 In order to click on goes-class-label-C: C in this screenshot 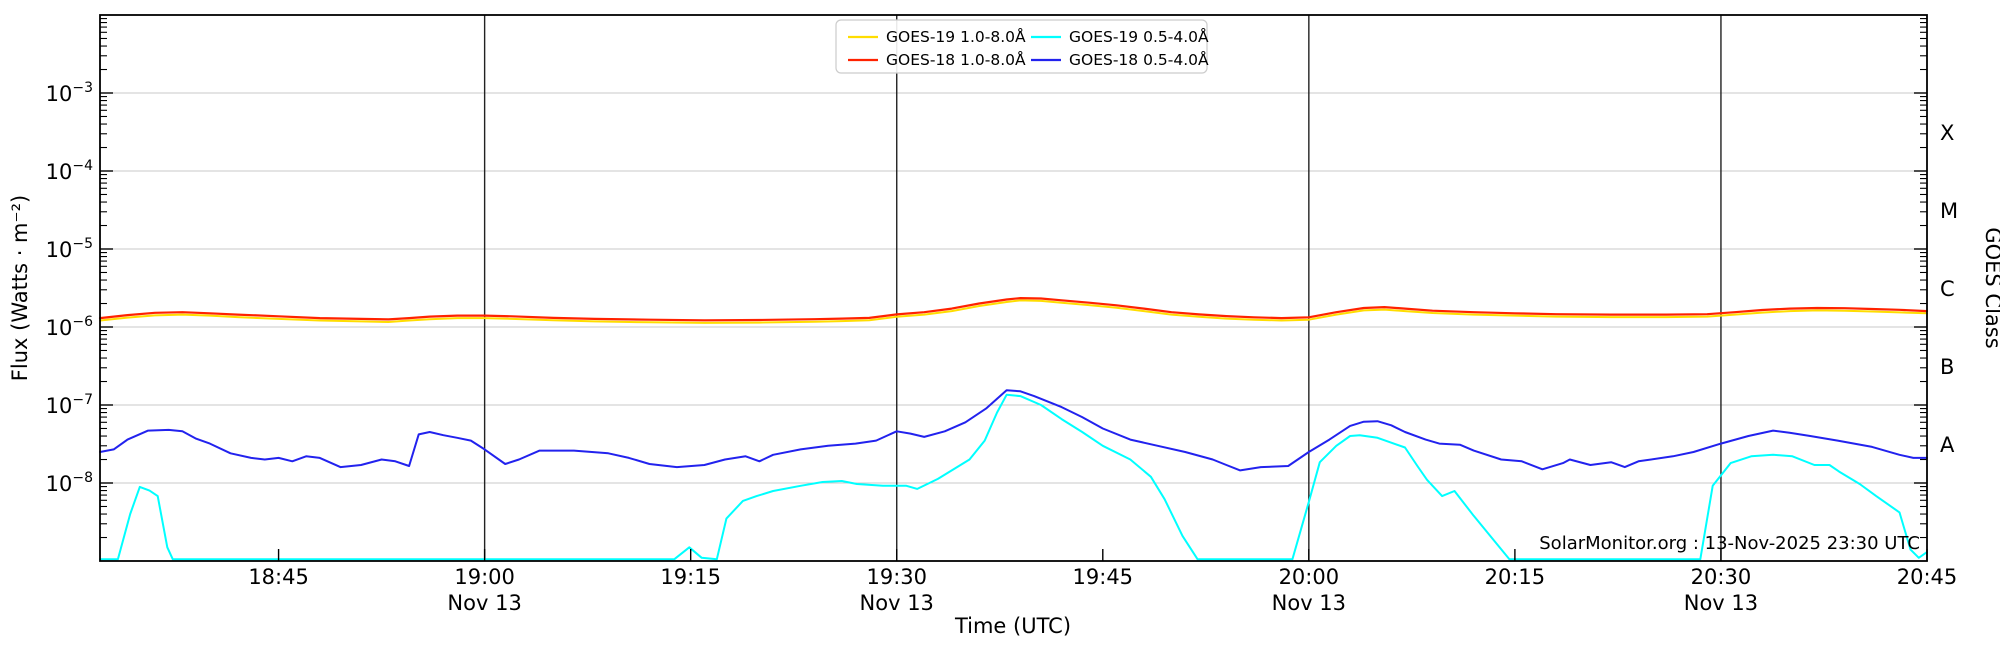, I will do `click(1947, 289)`.